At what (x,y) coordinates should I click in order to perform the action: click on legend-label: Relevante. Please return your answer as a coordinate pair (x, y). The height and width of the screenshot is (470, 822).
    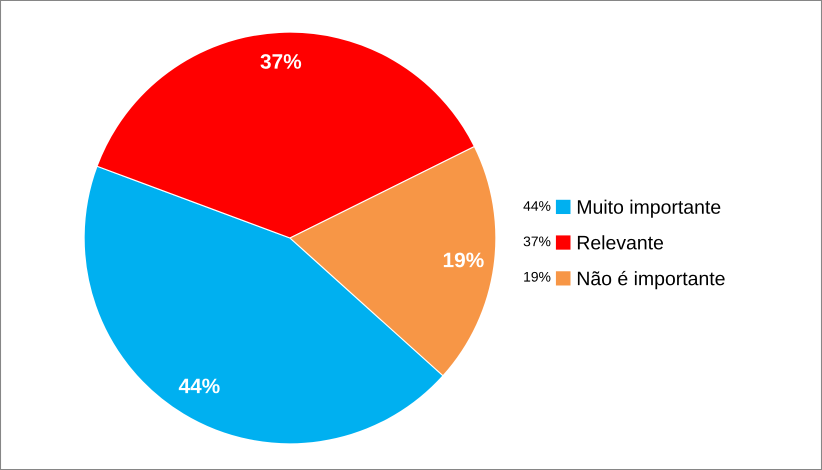
    Looking at the image, I should click on (621, 242).